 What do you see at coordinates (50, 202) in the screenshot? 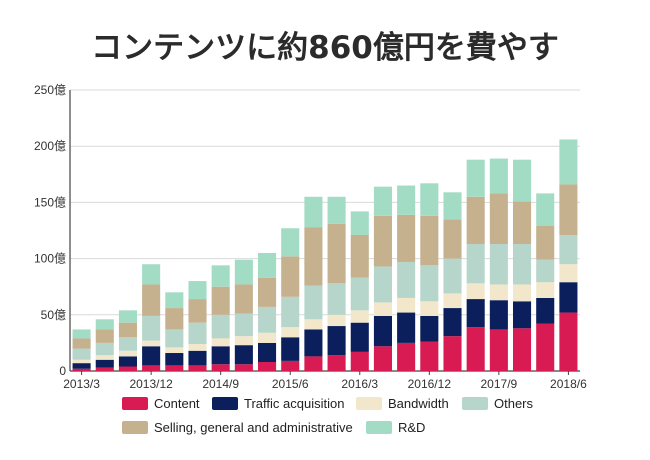
I see `y-tick-label: 150億` at bounding box center [50, 202].